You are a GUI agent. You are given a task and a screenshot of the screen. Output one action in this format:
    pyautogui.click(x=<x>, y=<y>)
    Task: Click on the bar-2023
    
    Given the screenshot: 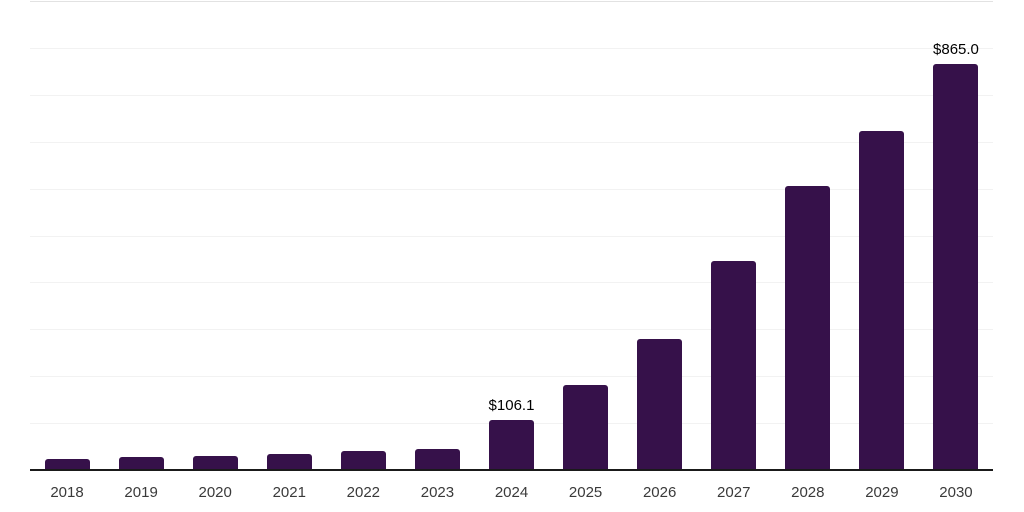 What is the action you would take?
    pyautogui.click(x=437, y=459)
    